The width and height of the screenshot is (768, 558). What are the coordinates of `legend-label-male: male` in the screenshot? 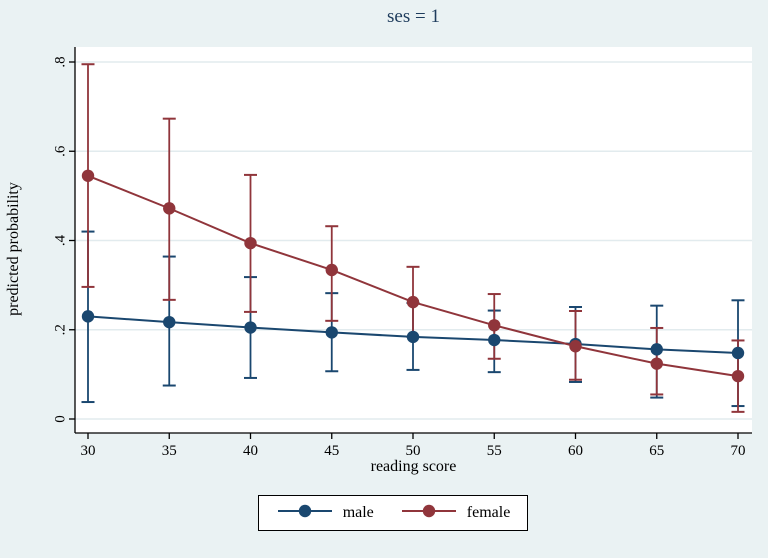 It's located at (358, 512).